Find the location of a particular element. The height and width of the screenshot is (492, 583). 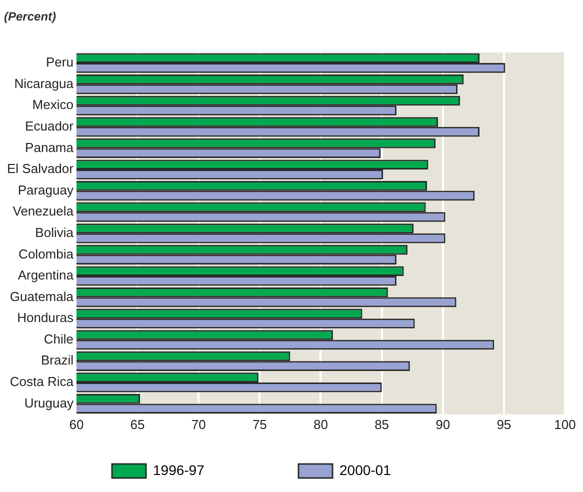

legend-label: 1996-97 is located at coordinates (211, 470).